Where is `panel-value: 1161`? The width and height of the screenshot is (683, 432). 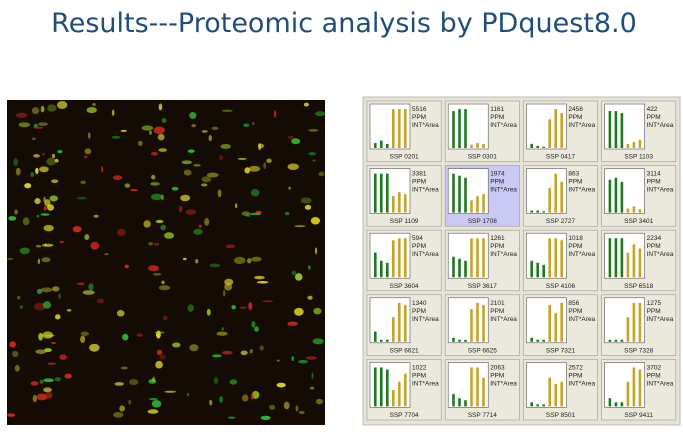
panel-value: 1161 is located at coordinates (497, 109).